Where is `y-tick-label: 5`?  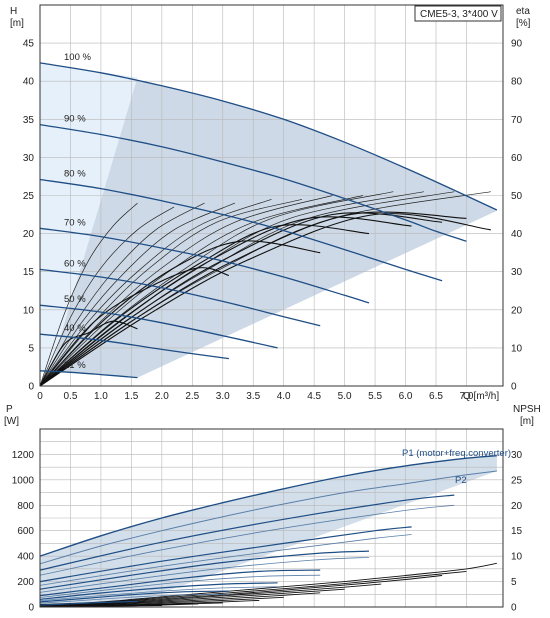
y-tick-label: 5 is located at coordinates (31, 348).